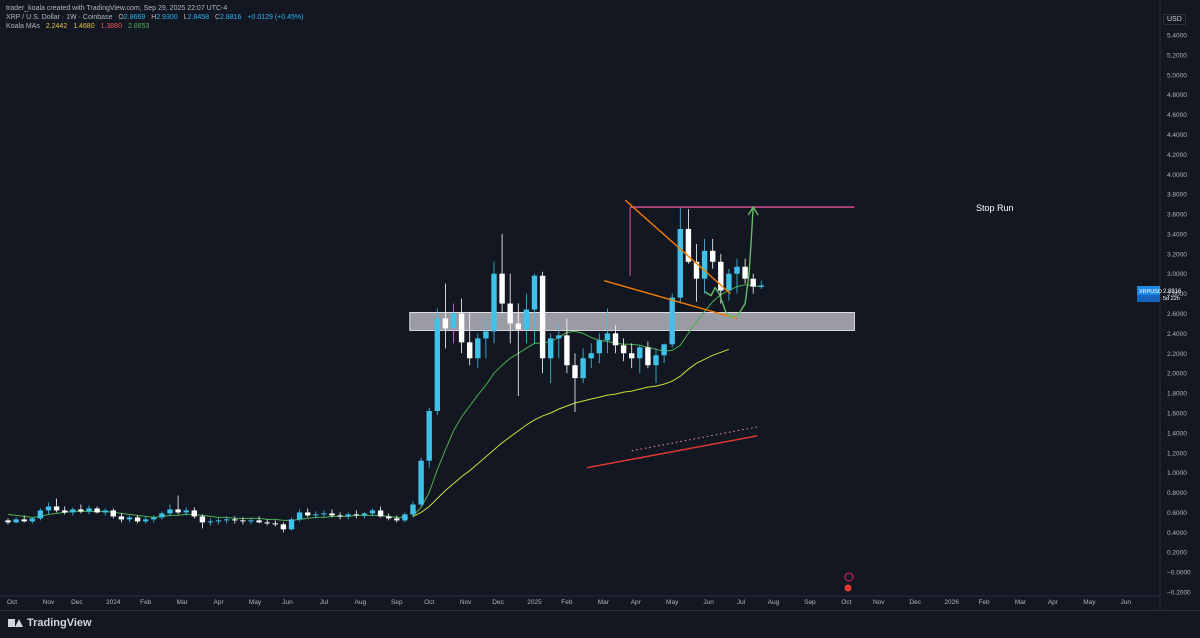 The height and width of the screenshot is (638, 1200). Describe the element at coordinates (1177, 473) in the screenshot. I see `price-tick-label: 1.0000` at that location.